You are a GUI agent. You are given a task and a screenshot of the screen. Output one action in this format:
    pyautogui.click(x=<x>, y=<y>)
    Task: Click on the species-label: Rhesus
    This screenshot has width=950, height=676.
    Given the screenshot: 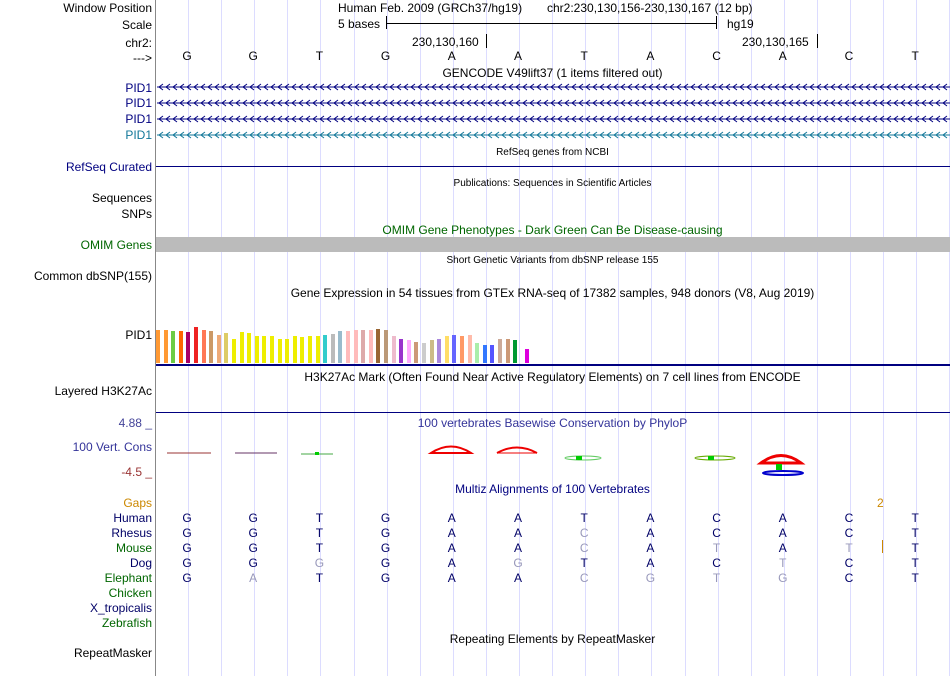 What is the action you would take?
    pyautogui.click(x=131, y=533)
    